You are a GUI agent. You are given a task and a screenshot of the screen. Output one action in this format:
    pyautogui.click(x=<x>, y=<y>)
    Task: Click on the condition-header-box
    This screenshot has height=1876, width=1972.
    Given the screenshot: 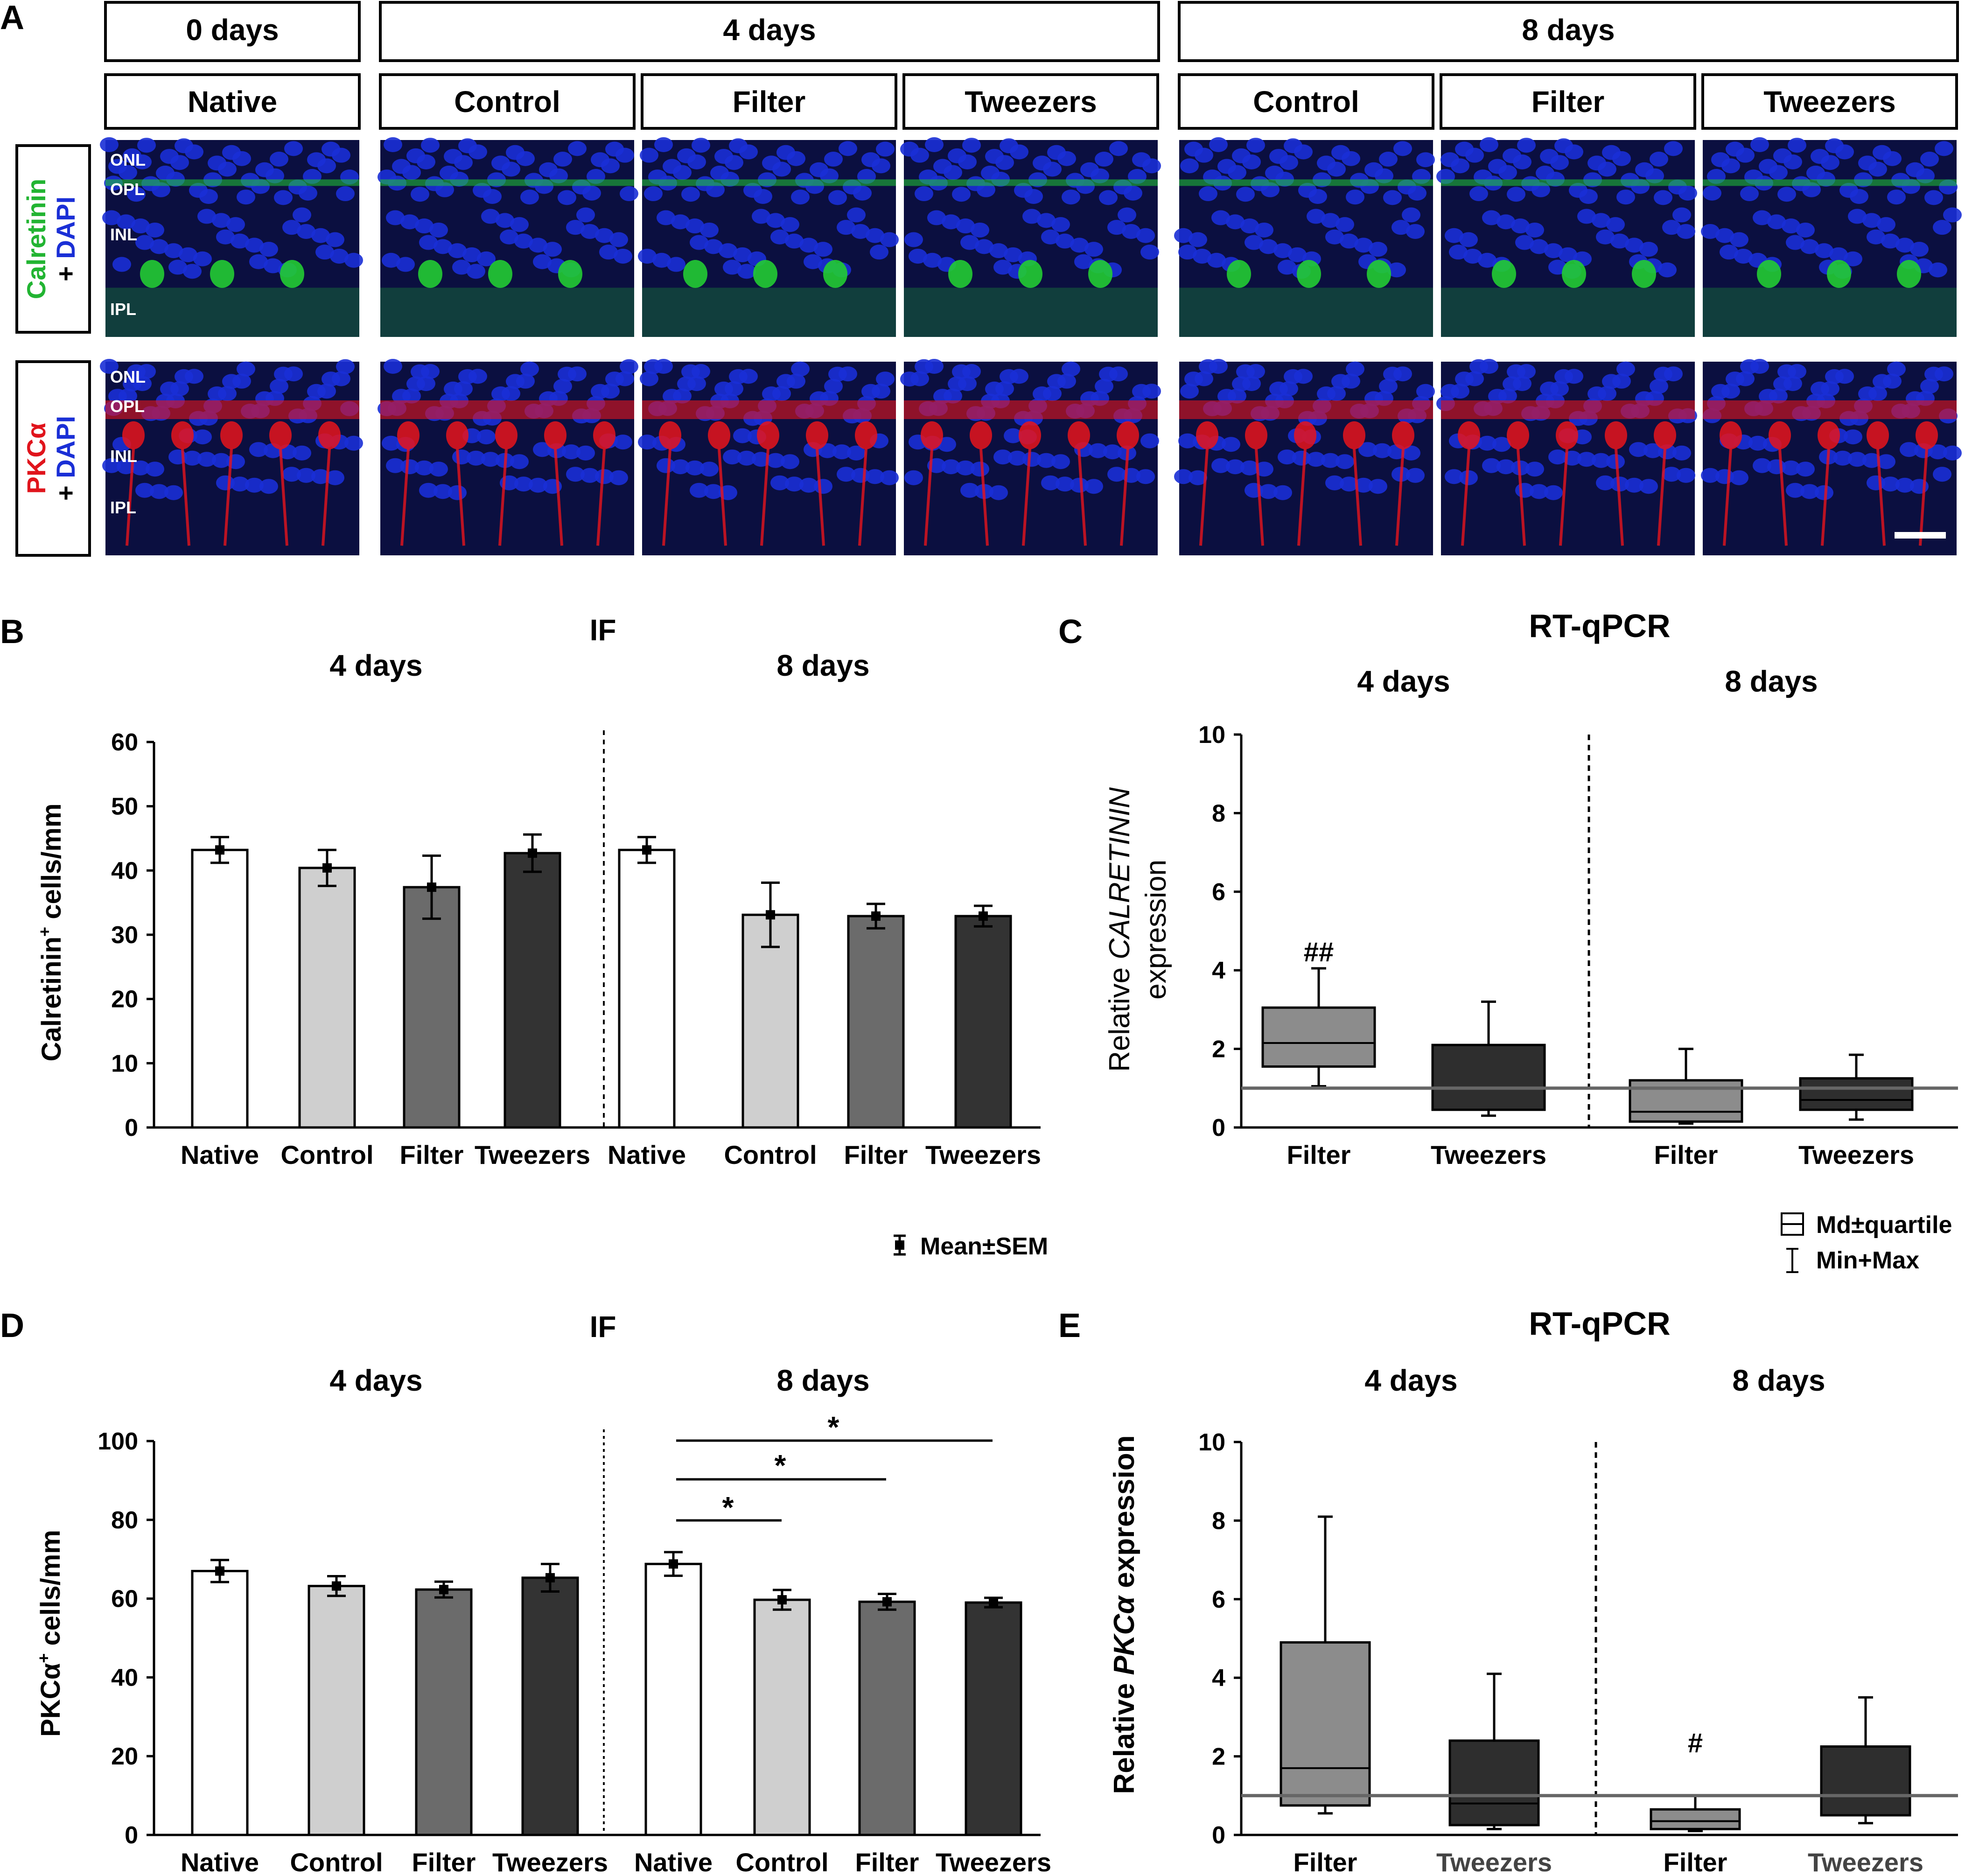 What is the action you would take?
    pyautogui.click(x=507, y=101)
    